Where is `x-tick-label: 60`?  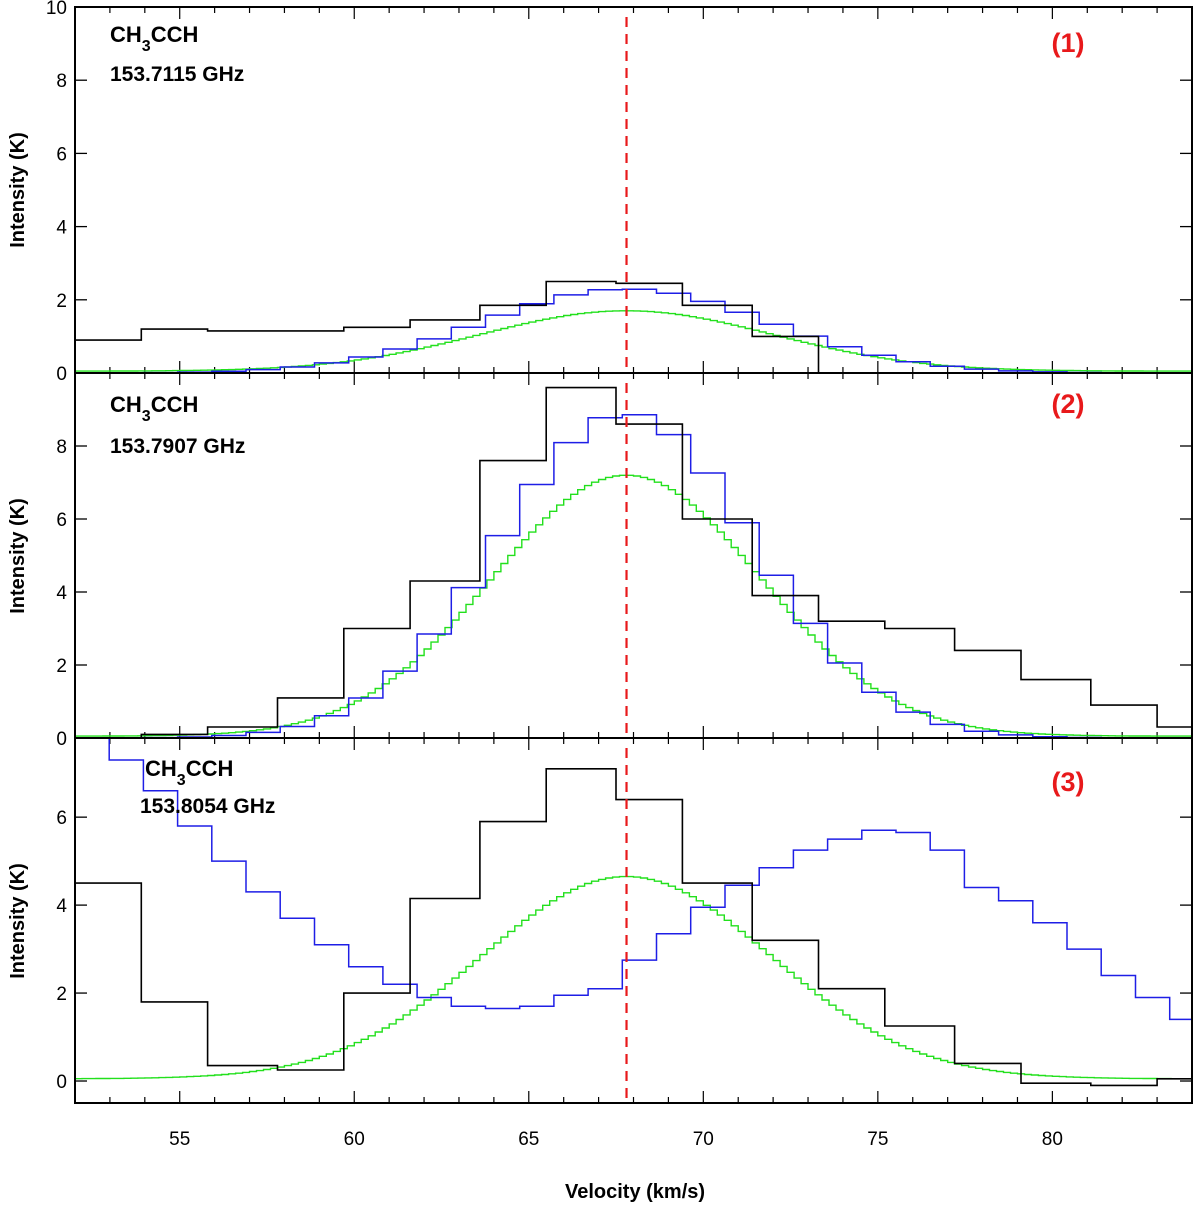 x-tick-label: 60 is located at coordinates (354, 1139).